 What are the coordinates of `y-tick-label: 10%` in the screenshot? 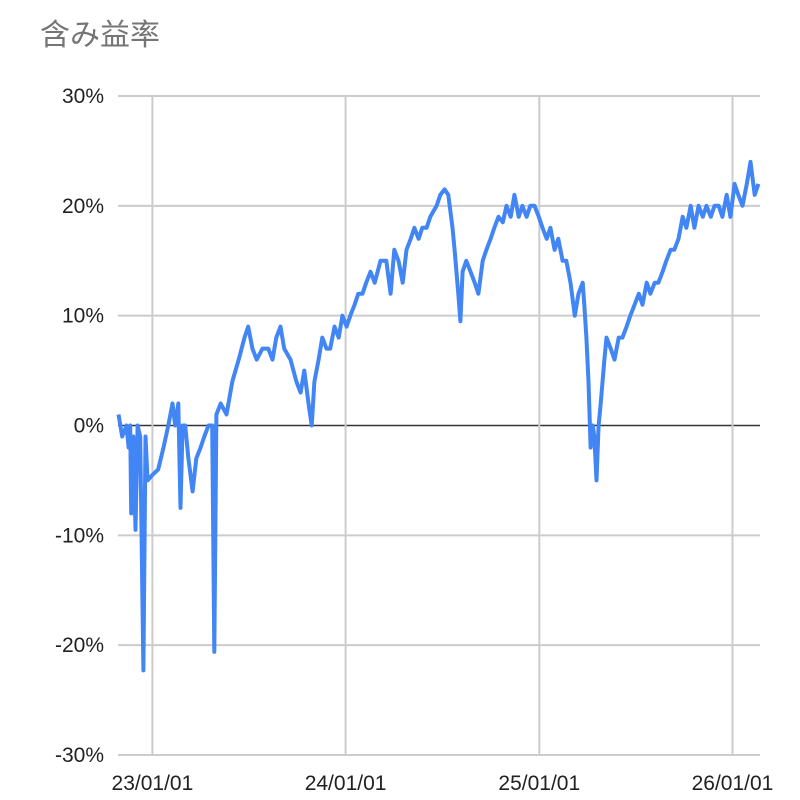 It's located at (83, 316).